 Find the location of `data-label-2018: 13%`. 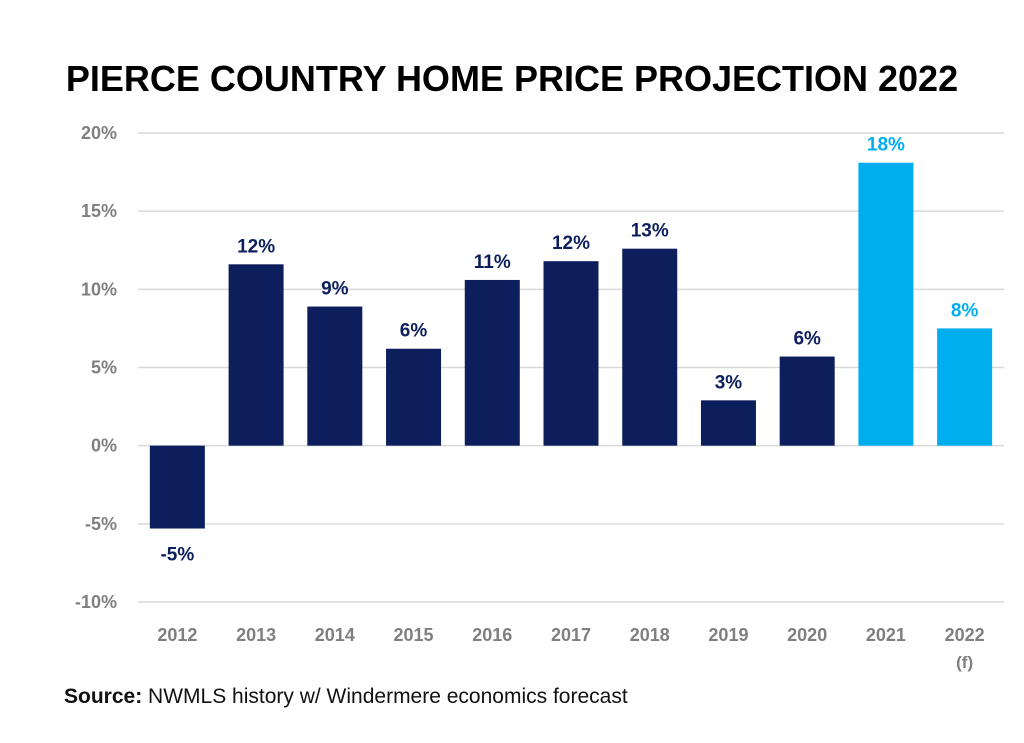

data-label-2018: 13% is located at coordinates (650, 231).